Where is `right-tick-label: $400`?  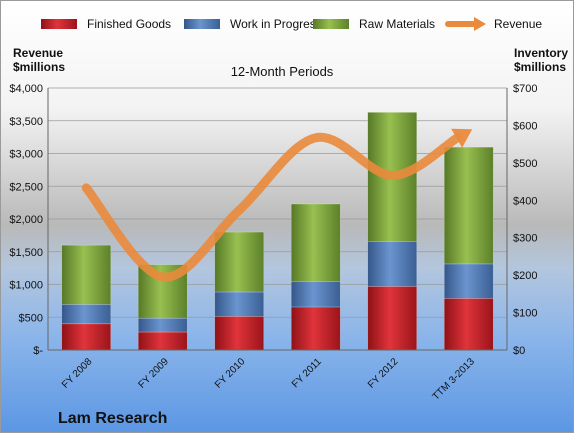 right-tick-label: $400 is located at coordinates (525, 201).